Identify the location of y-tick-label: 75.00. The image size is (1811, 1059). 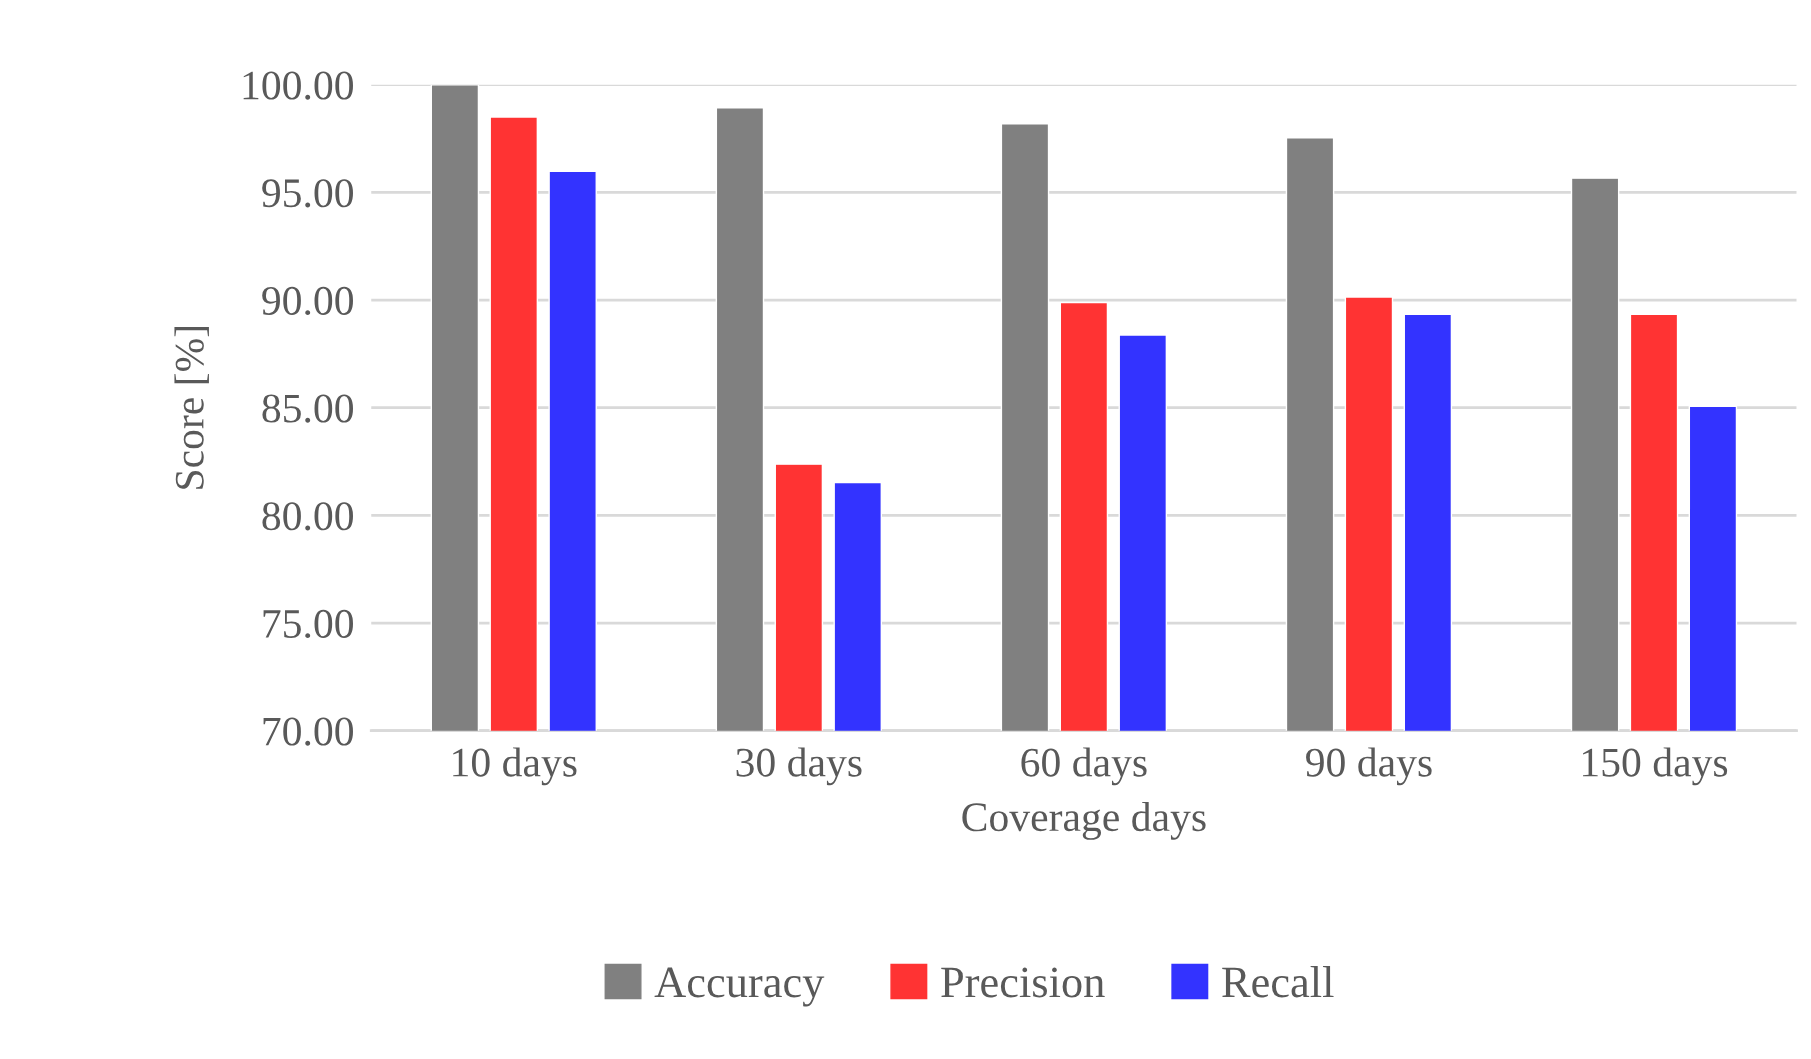
(308, 624).